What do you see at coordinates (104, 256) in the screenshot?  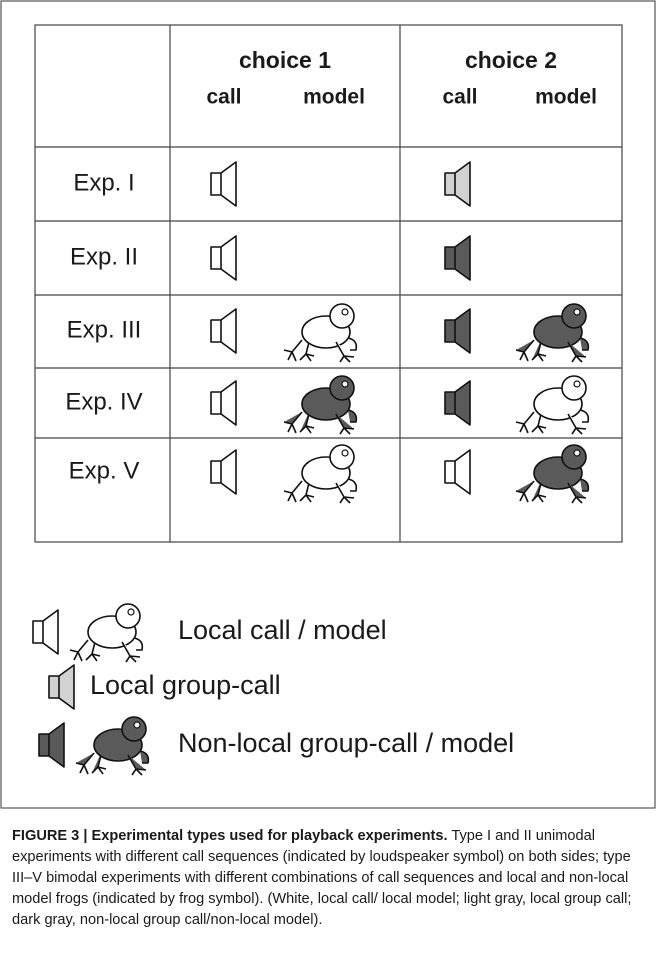 I see `row-label: Exp. II` at bounding box center [104, 256].